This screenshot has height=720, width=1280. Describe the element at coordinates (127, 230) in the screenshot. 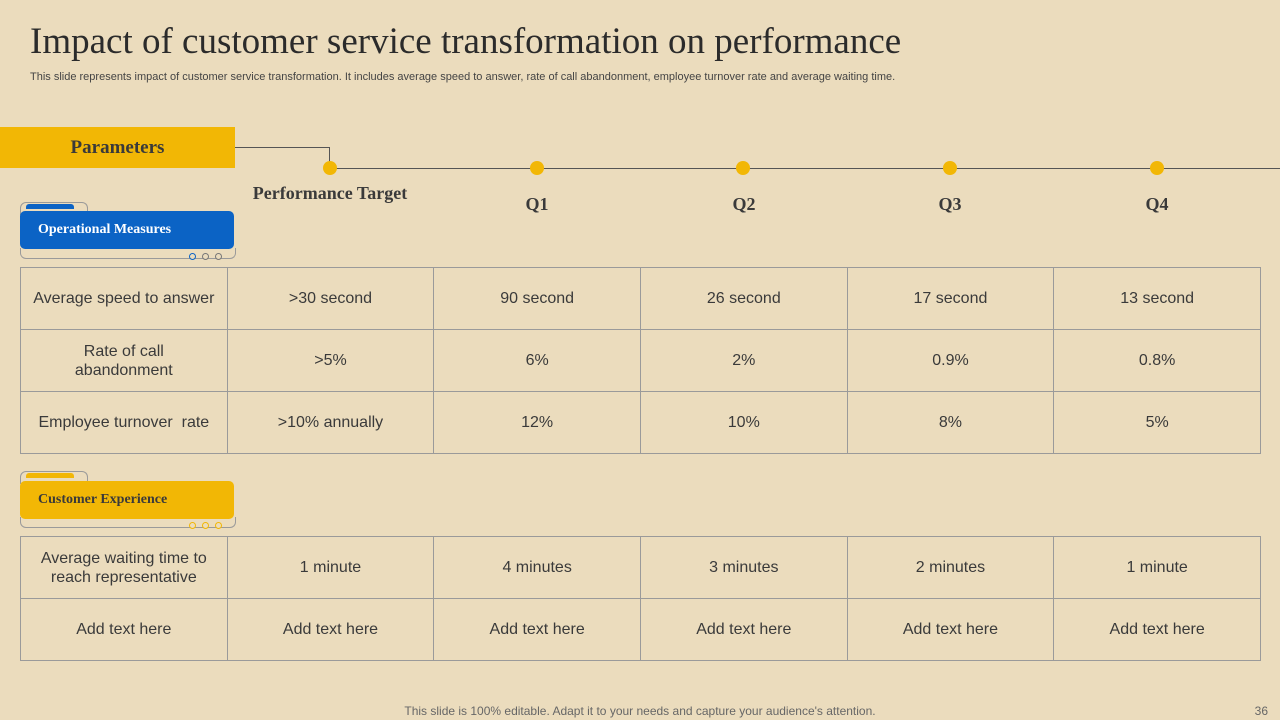

I see `section-label-operational: Operational Measures` at that location.